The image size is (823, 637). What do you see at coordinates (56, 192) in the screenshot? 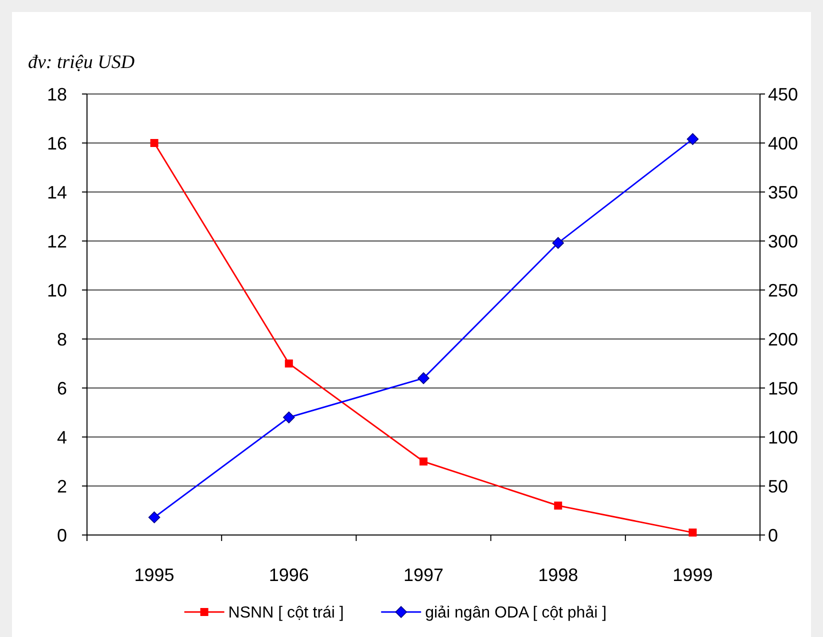
I see `y-tick-label: 14` at bounding box center [56, 192].